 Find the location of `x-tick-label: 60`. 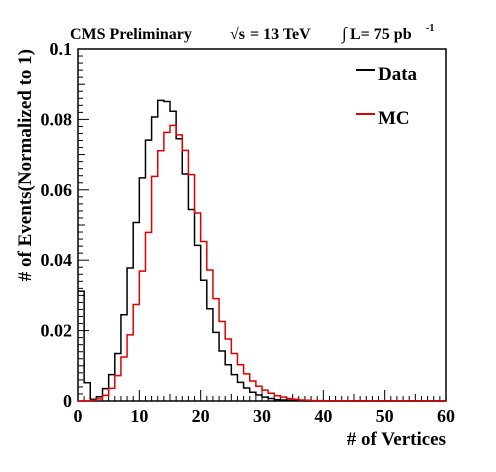

x-tick-label: 60 is located at coordinates (446, 416).